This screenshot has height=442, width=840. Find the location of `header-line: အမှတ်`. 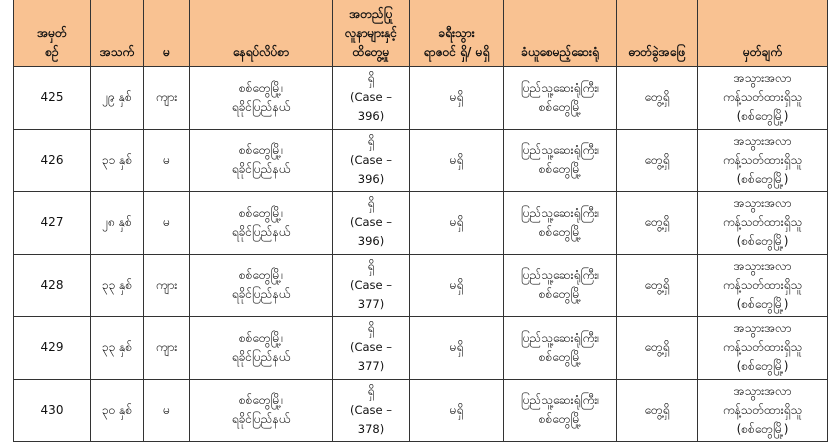

header-line: အမှတ် is located at coordinates (52, 33).